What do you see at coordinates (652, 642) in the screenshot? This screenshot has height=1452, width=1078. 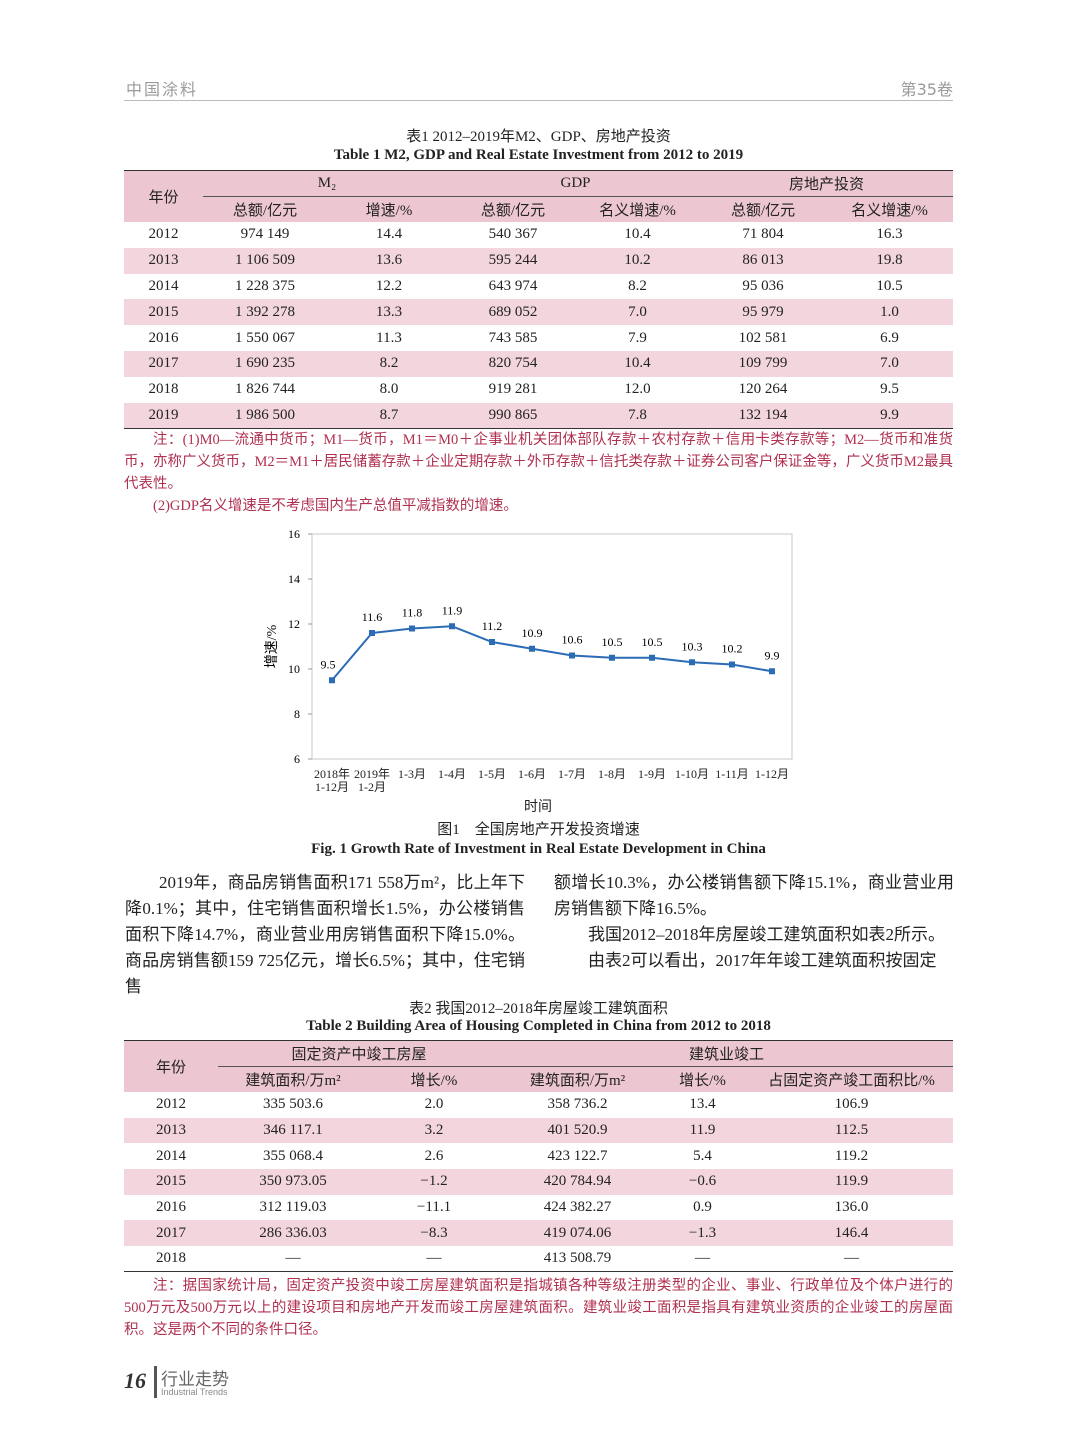 I see `data-label: 10.5` at bounding box center [652, 642].